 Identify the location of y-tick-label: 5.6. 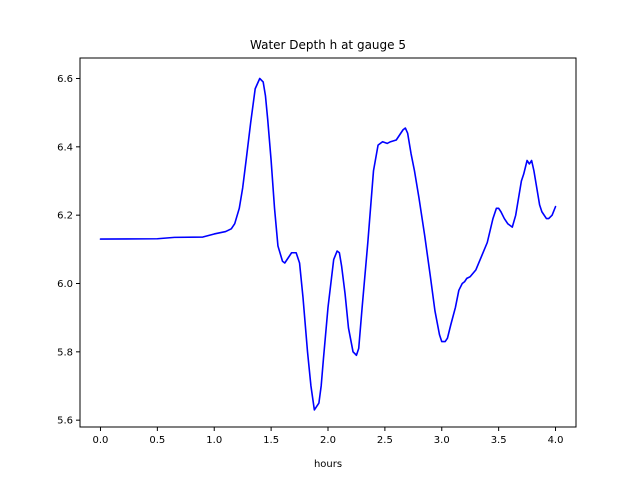
(65, 421).